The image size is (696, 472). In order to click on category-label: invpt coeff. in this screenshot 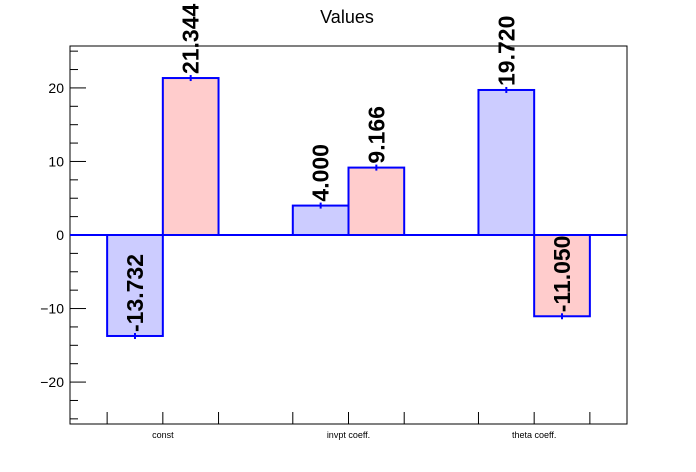, I will do `click(348, 435)`.